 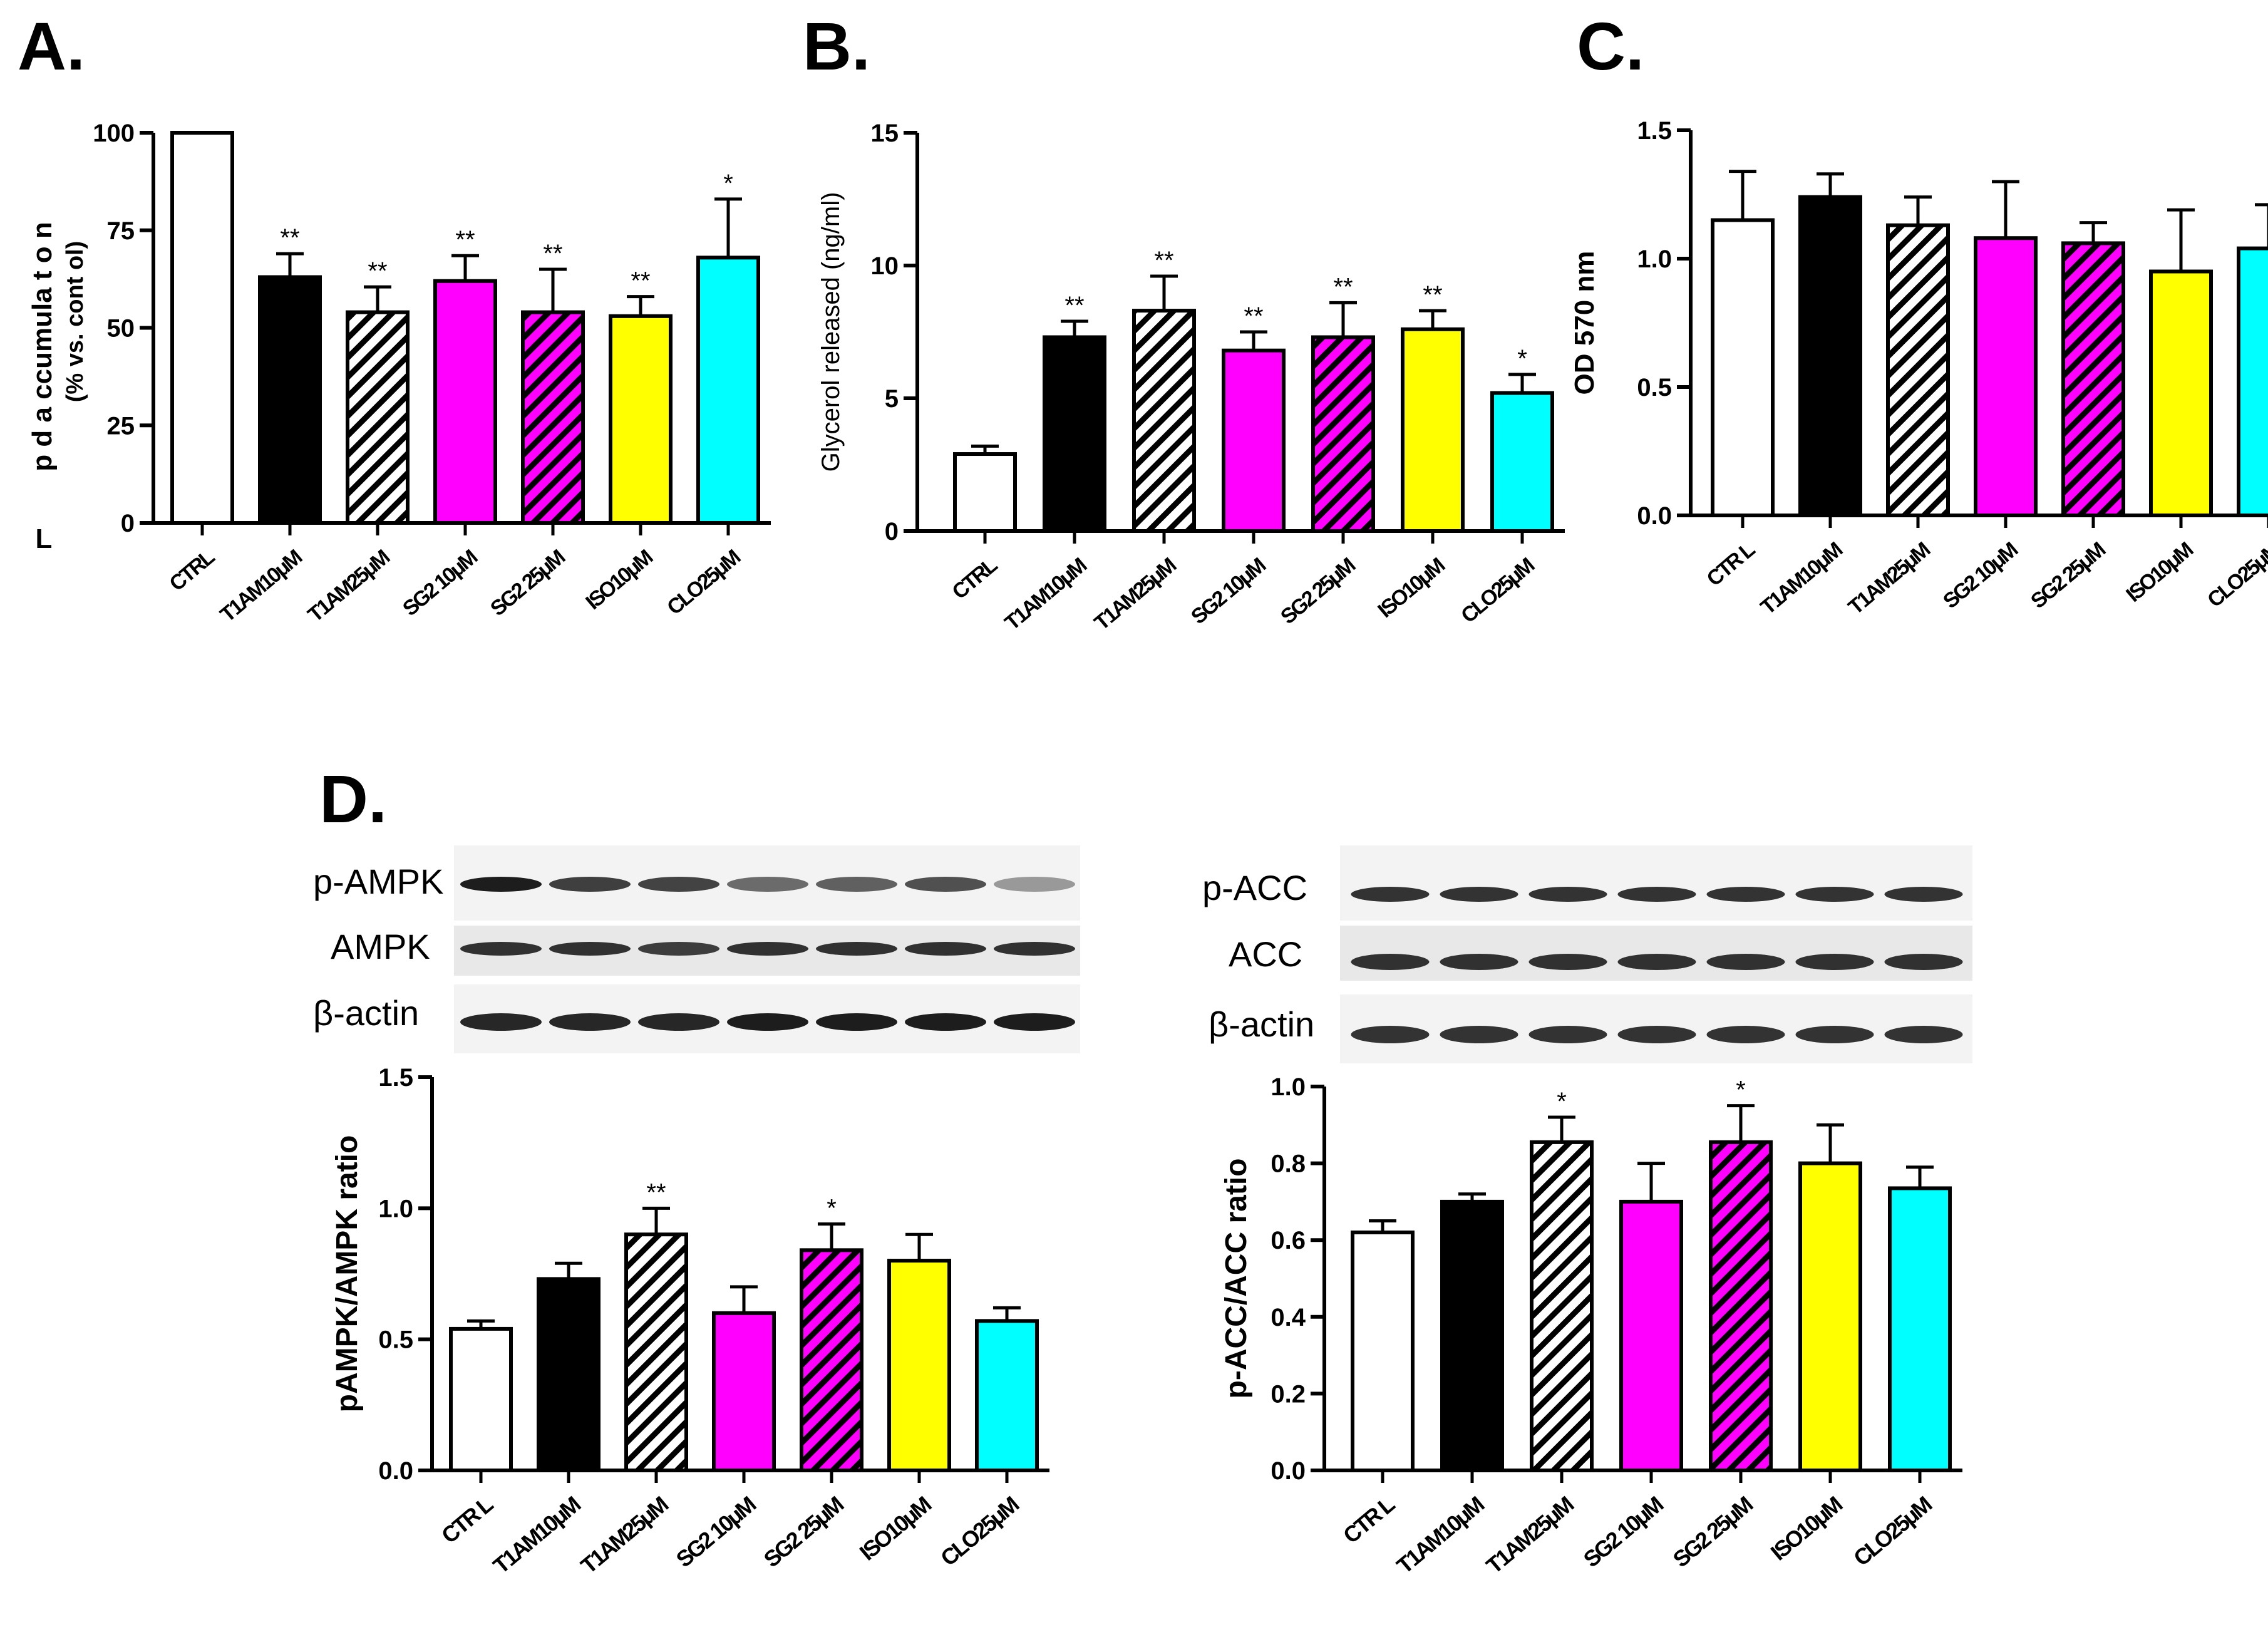 What do you see at coordinates (1656, 953) in the screenshot?
I see `blot-strip-acc` at bounding box center [1656, 953].